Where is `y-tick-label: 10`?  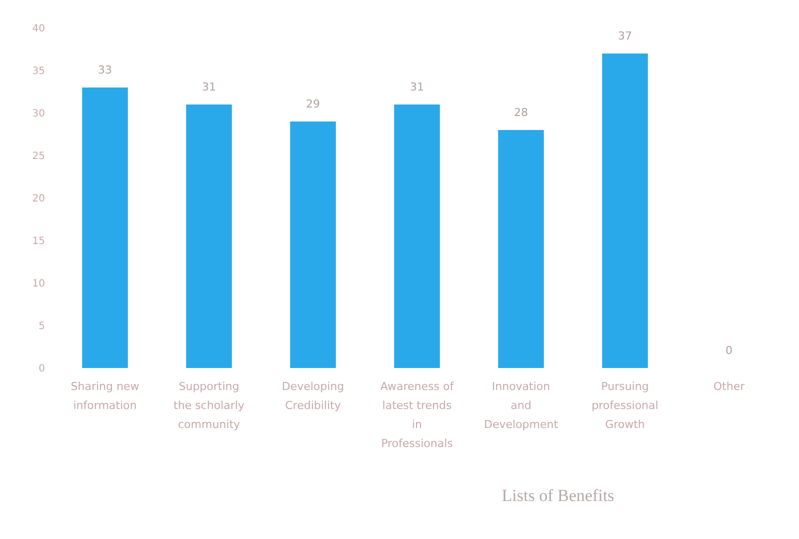 y-tick-label: 10 is located at coordinates (38, 284).